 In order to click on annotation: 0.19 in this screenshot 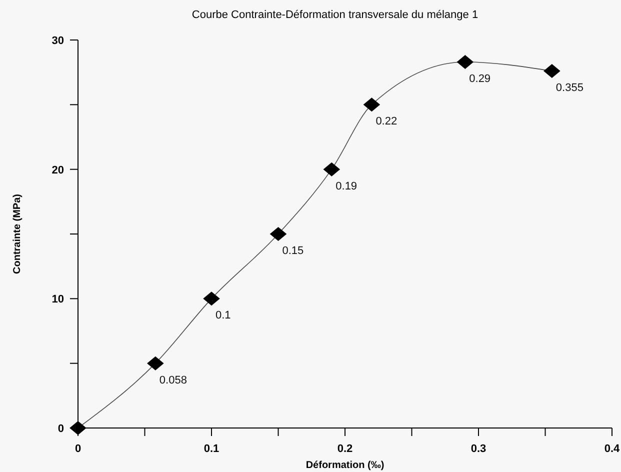, I will do `click(347, 186)`.